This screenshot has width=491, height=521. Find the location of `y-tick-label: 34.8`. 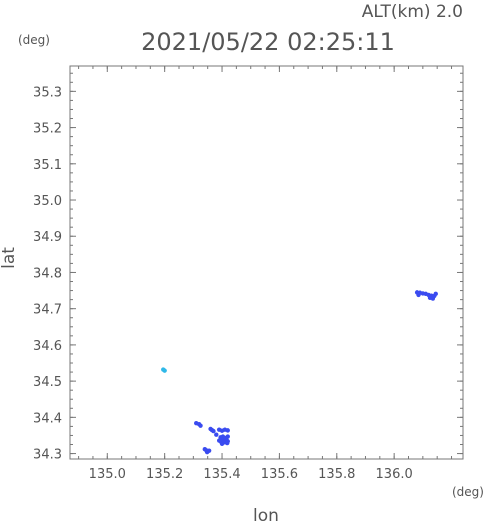

y-tick-label: 34.8 is located at coordinates (47, 273).